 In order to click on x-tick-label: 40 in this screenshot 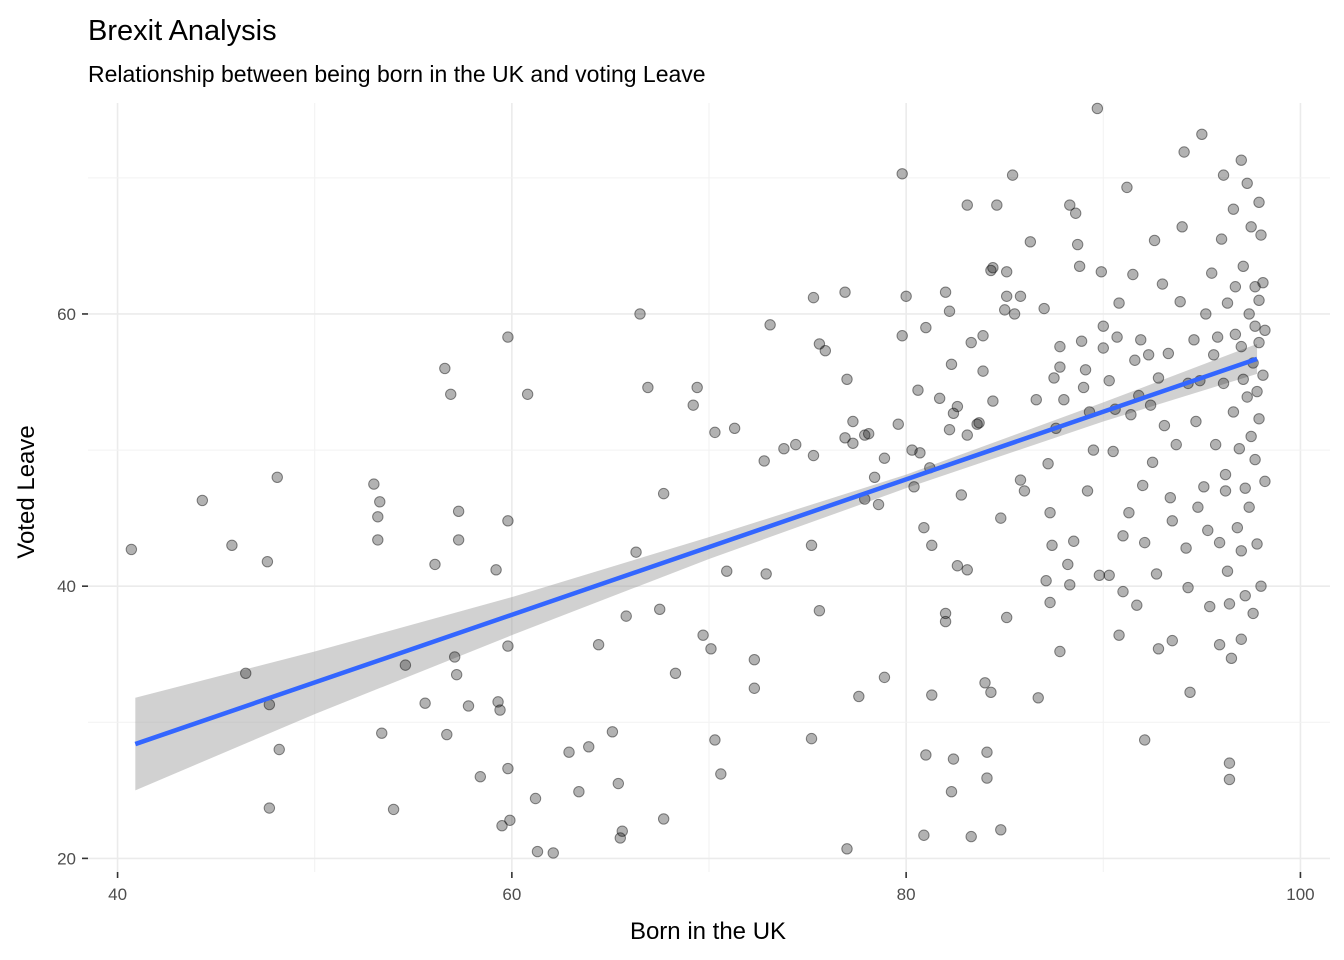, I will do `click(117, 894)`.